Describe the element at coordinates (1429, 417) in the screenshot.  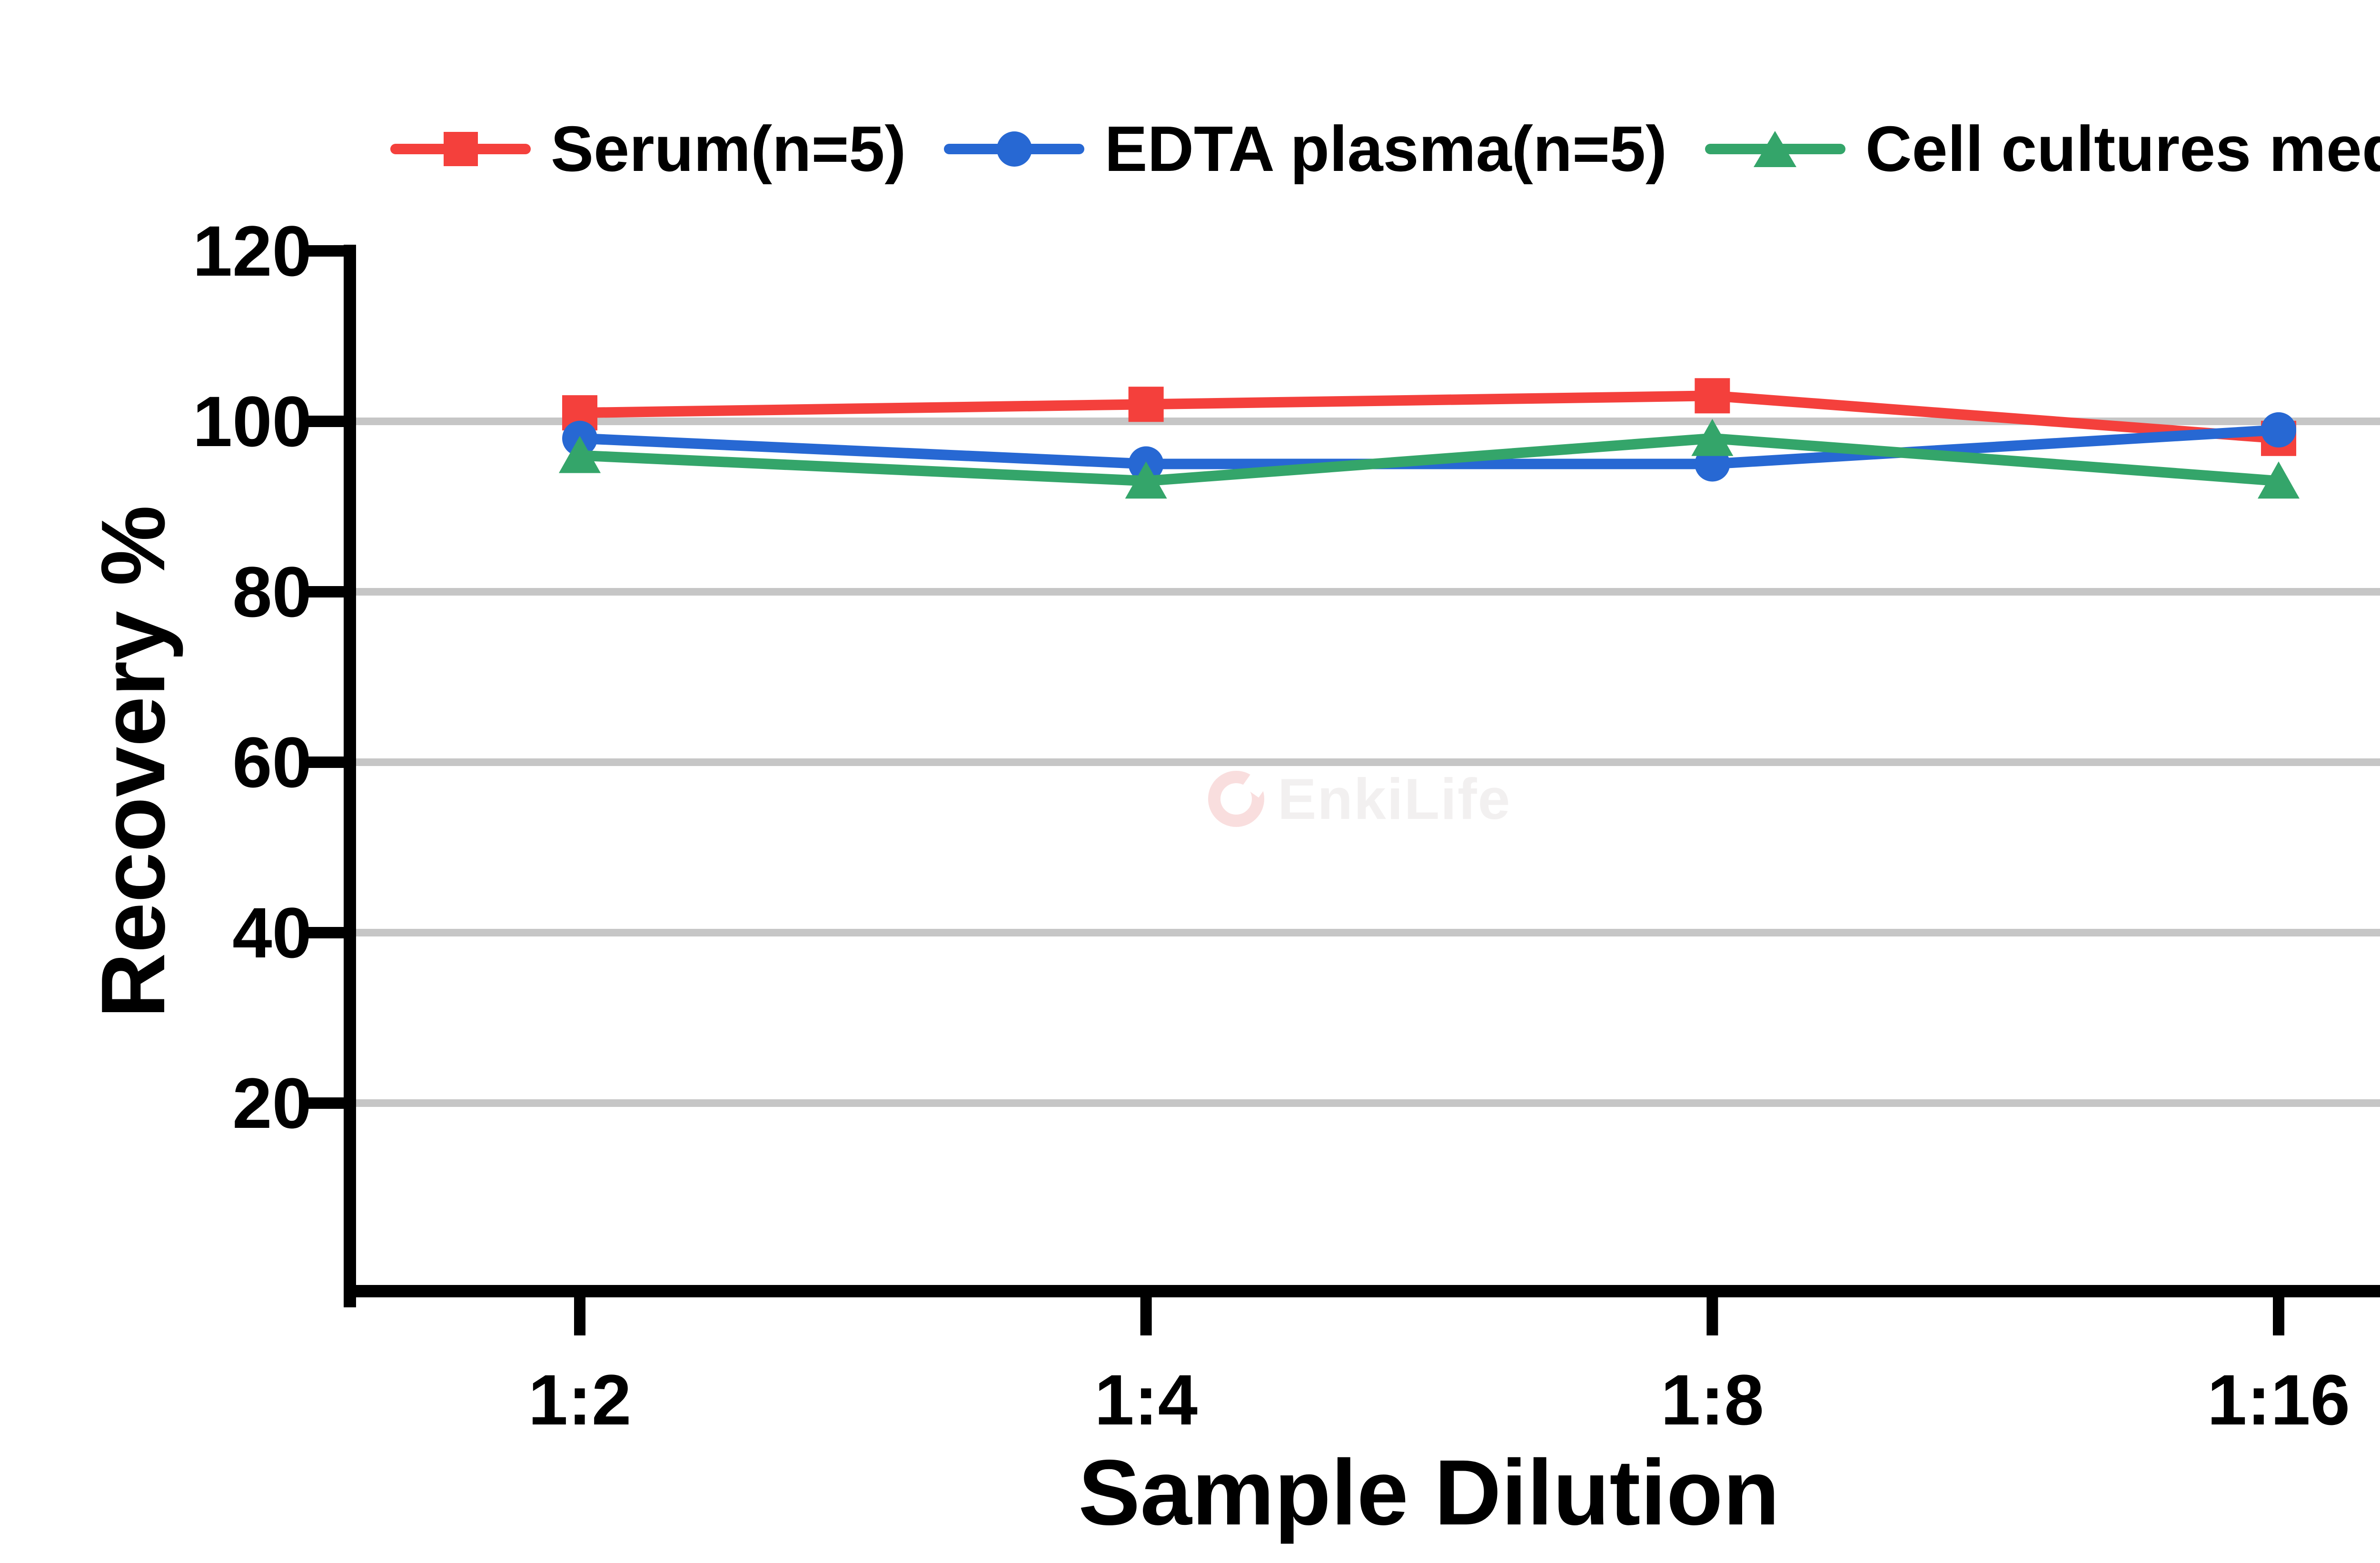
I see `series-line-Serum(n=5)` at that location.